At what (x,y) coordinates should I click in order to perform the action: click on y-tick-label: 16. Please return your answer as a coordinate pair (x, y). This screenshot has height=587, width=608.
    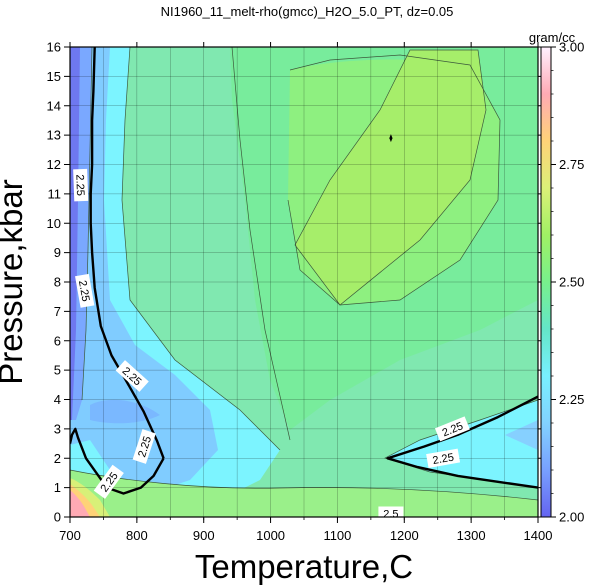
    Looking at the image, I should click on (54, 47).